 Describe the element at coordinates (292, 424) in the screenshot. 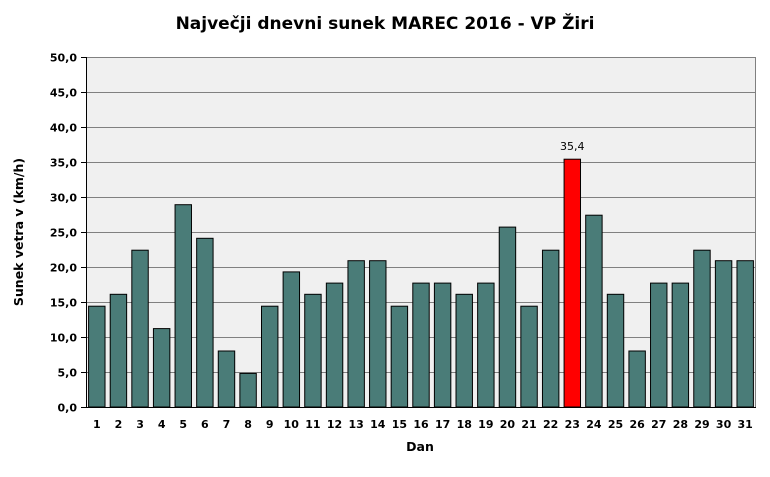

I see `x-tick-label: 10` at that location.